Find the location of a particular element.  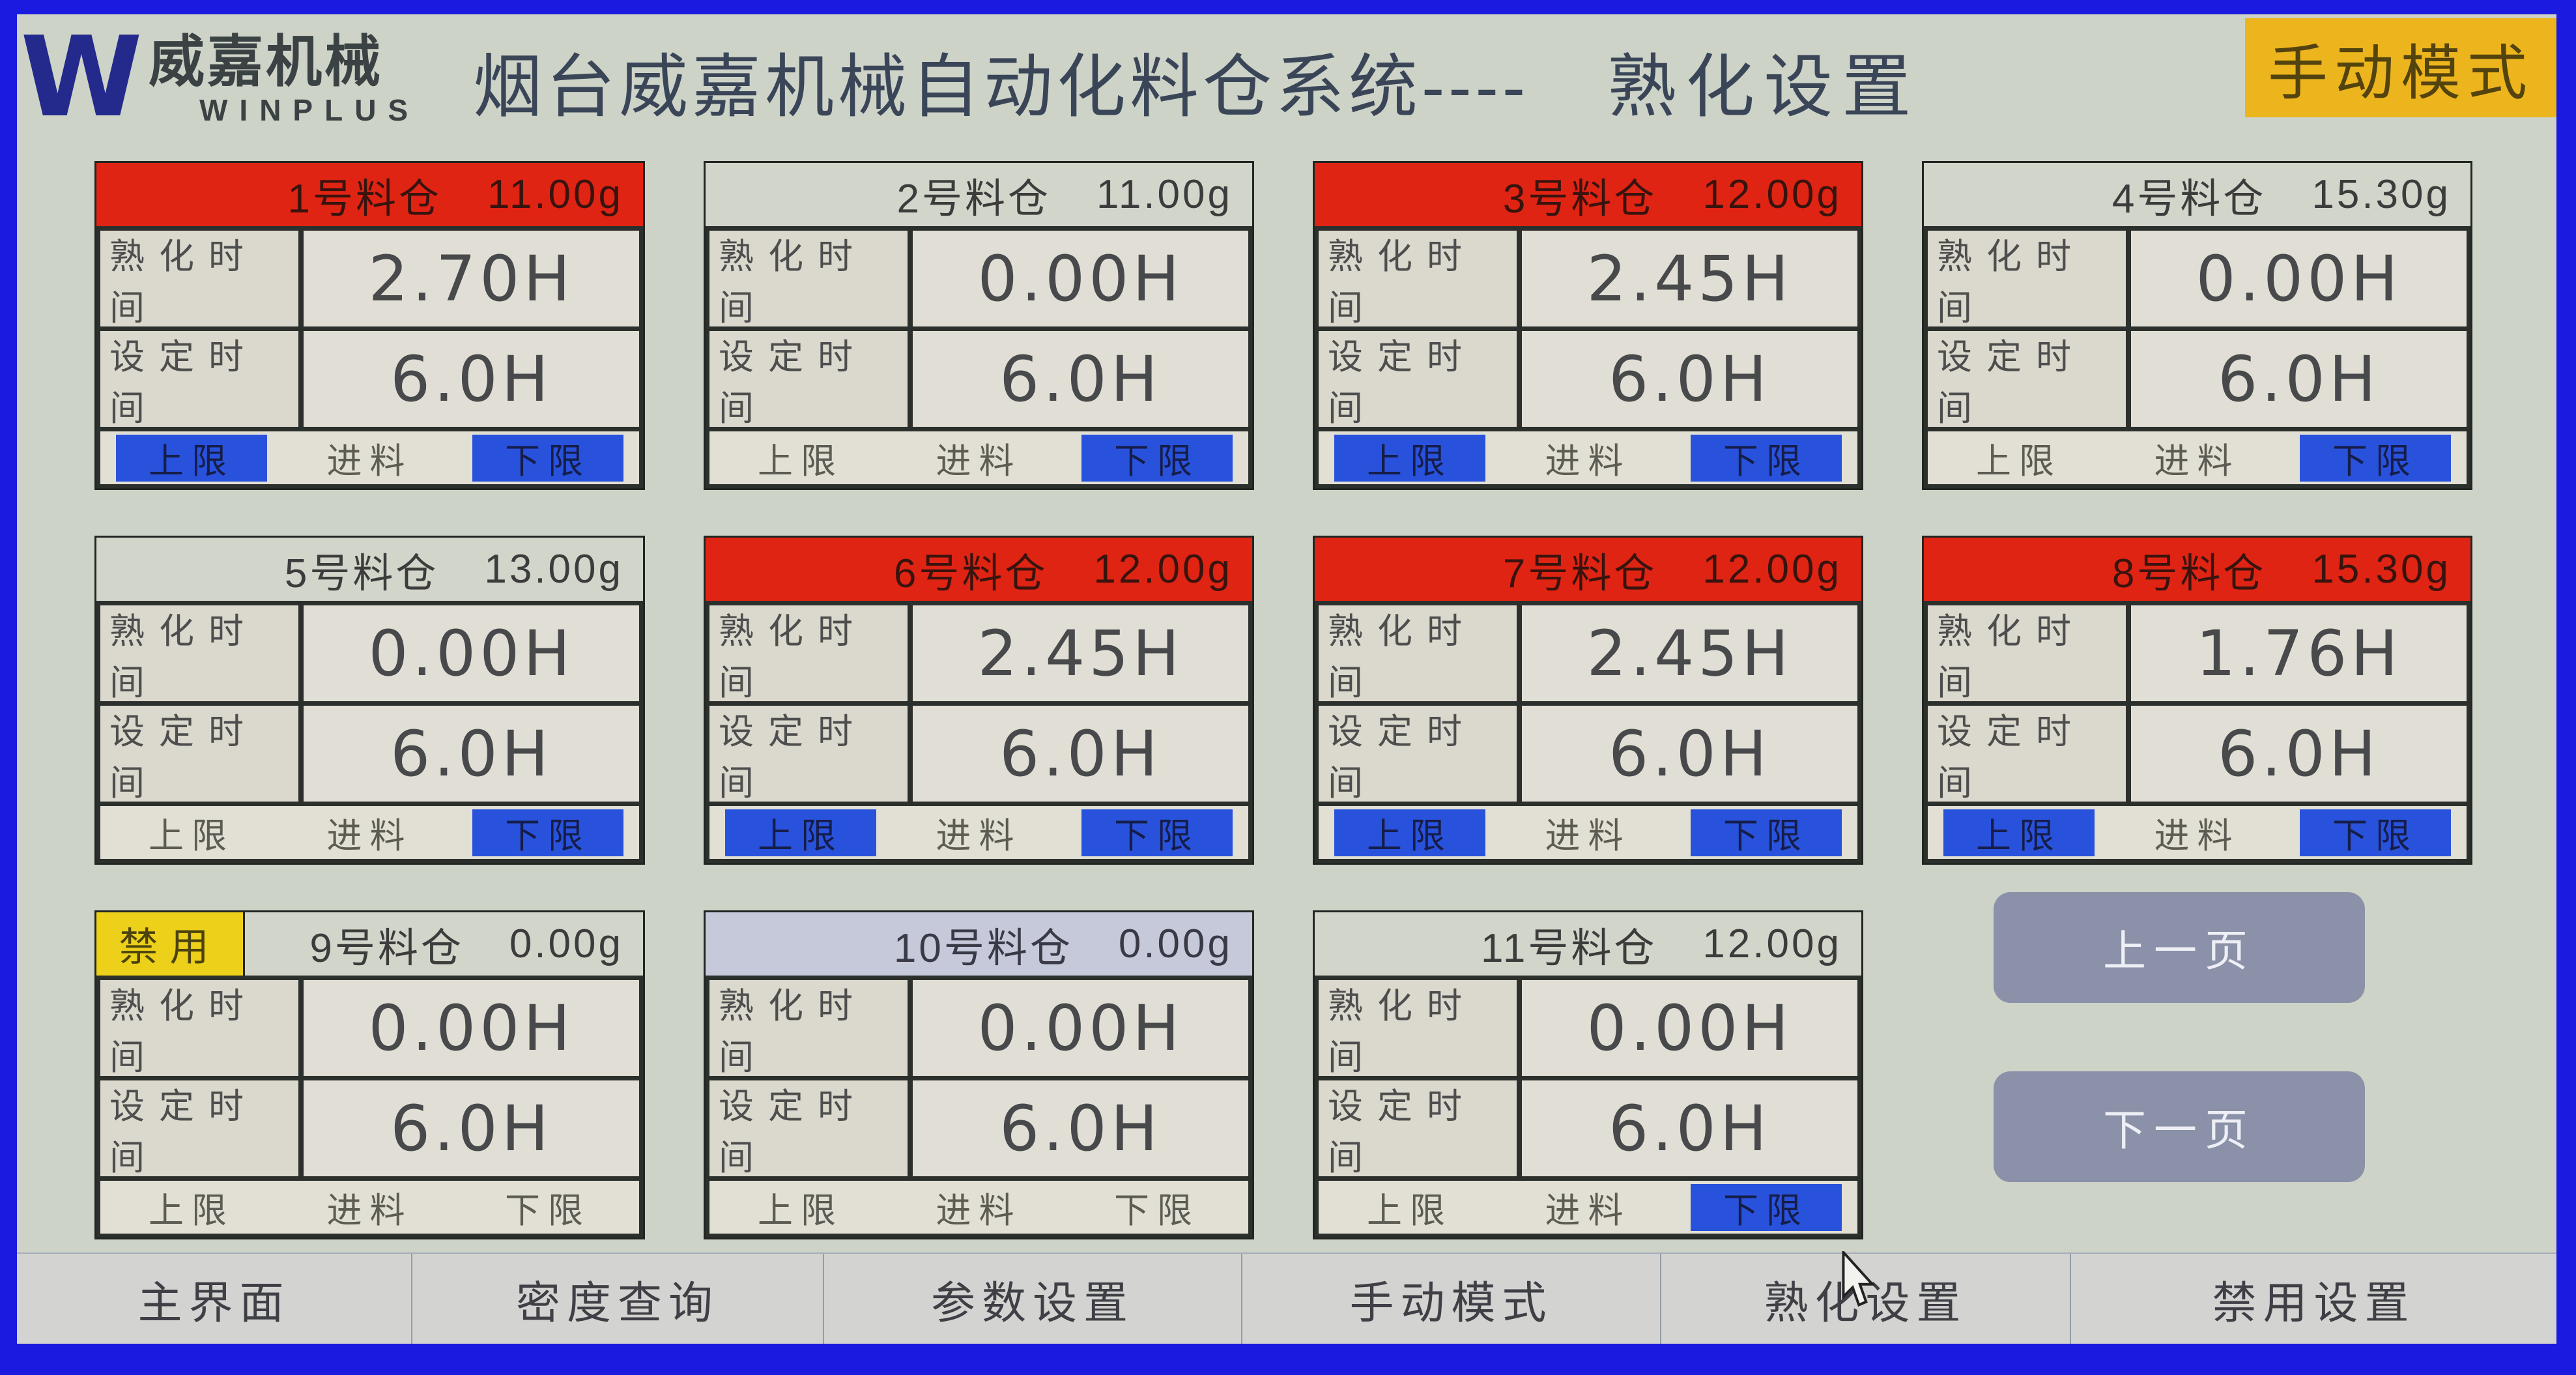

disabled-badge: 禁用 is located at coordinates (170, 944).